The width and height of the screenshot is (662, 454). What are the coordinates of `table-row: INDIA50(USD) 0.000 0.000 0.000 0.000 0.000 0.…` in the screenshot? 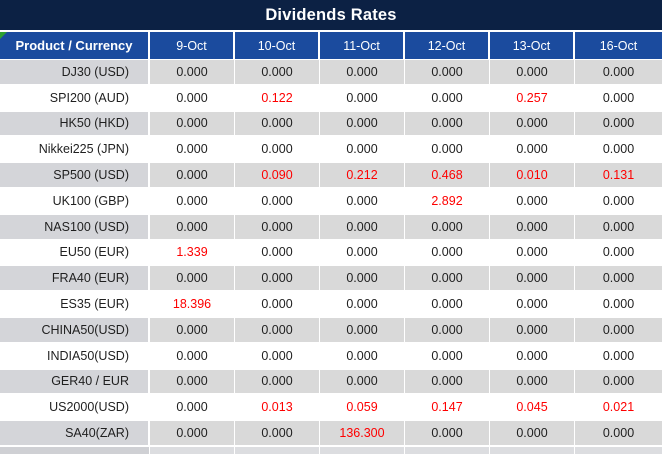 It's located at (331, 356).